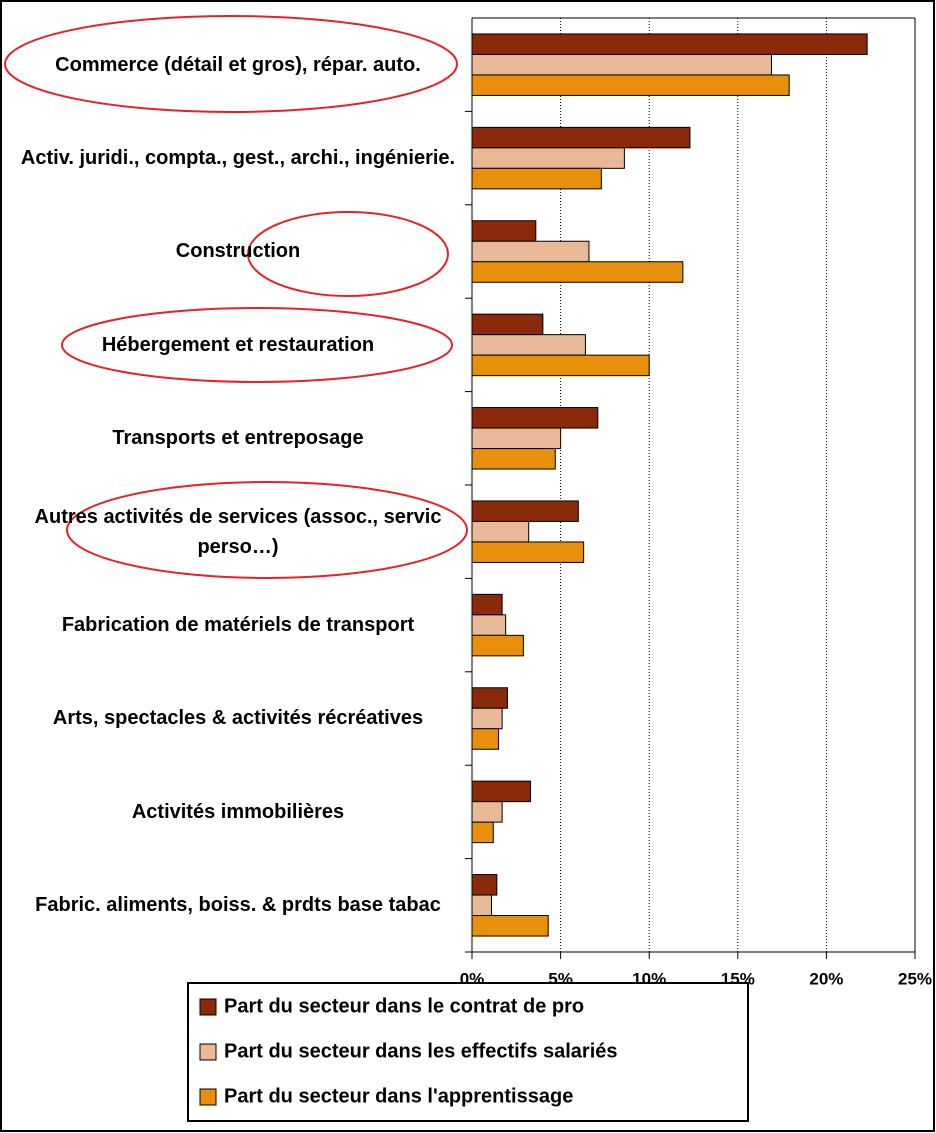  What do you see at coordinates (404, 1006) in the screenshot?
I see `legend-label: Part du secteur dans le contrat de pro` at bounding box center [404, 1006].